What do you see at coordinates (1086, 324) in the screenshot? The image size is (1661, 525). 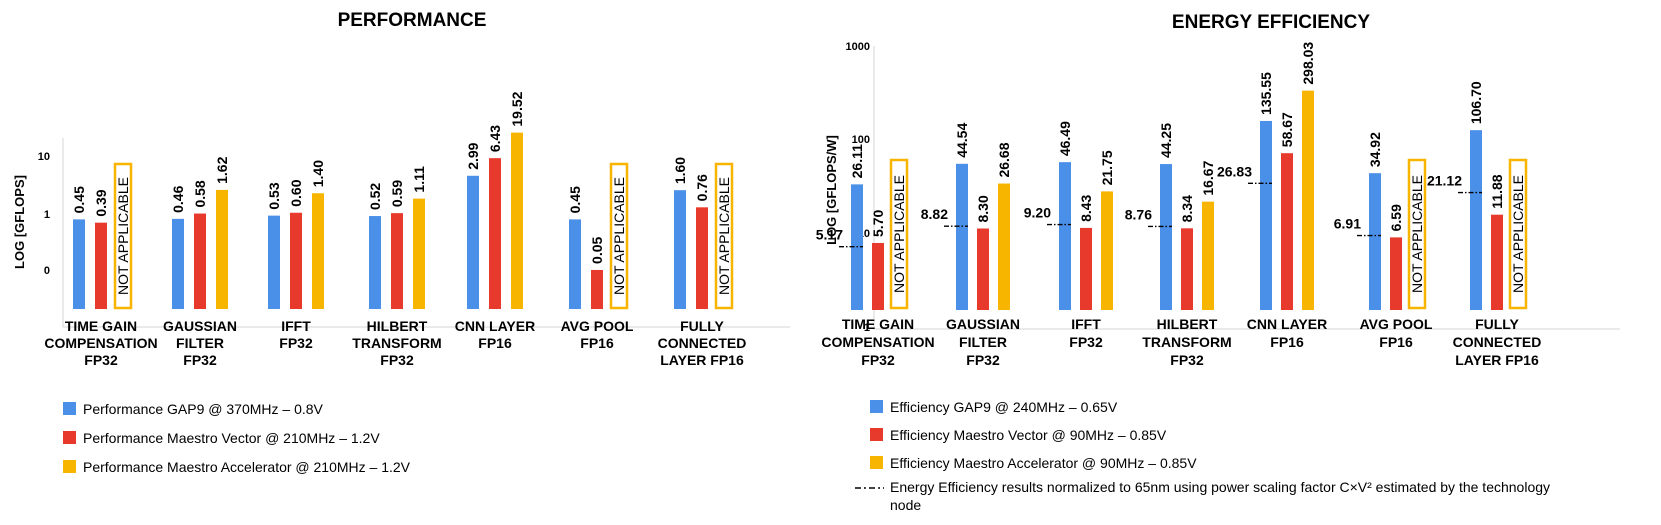 I see `eff-category-label-ifft: IFFT` at bounding box center [1086, 324].